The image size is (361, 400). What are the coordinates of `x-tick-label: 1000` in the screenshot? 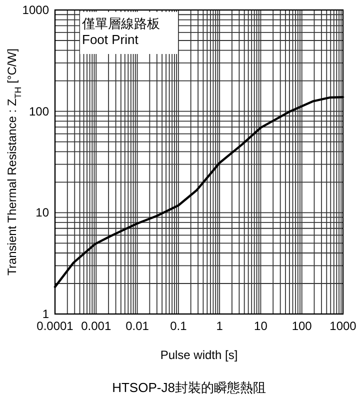 It's located at (343, 326).